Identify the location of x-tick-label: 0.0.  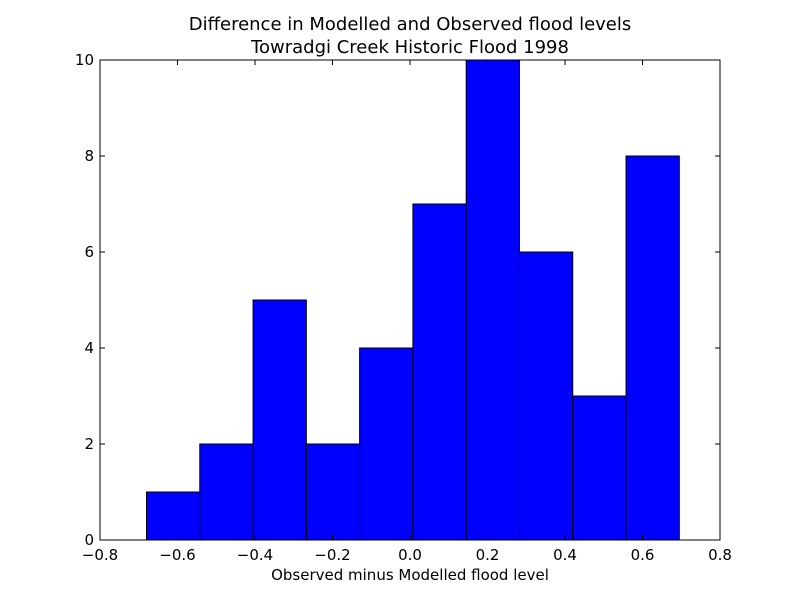
(410, 555).